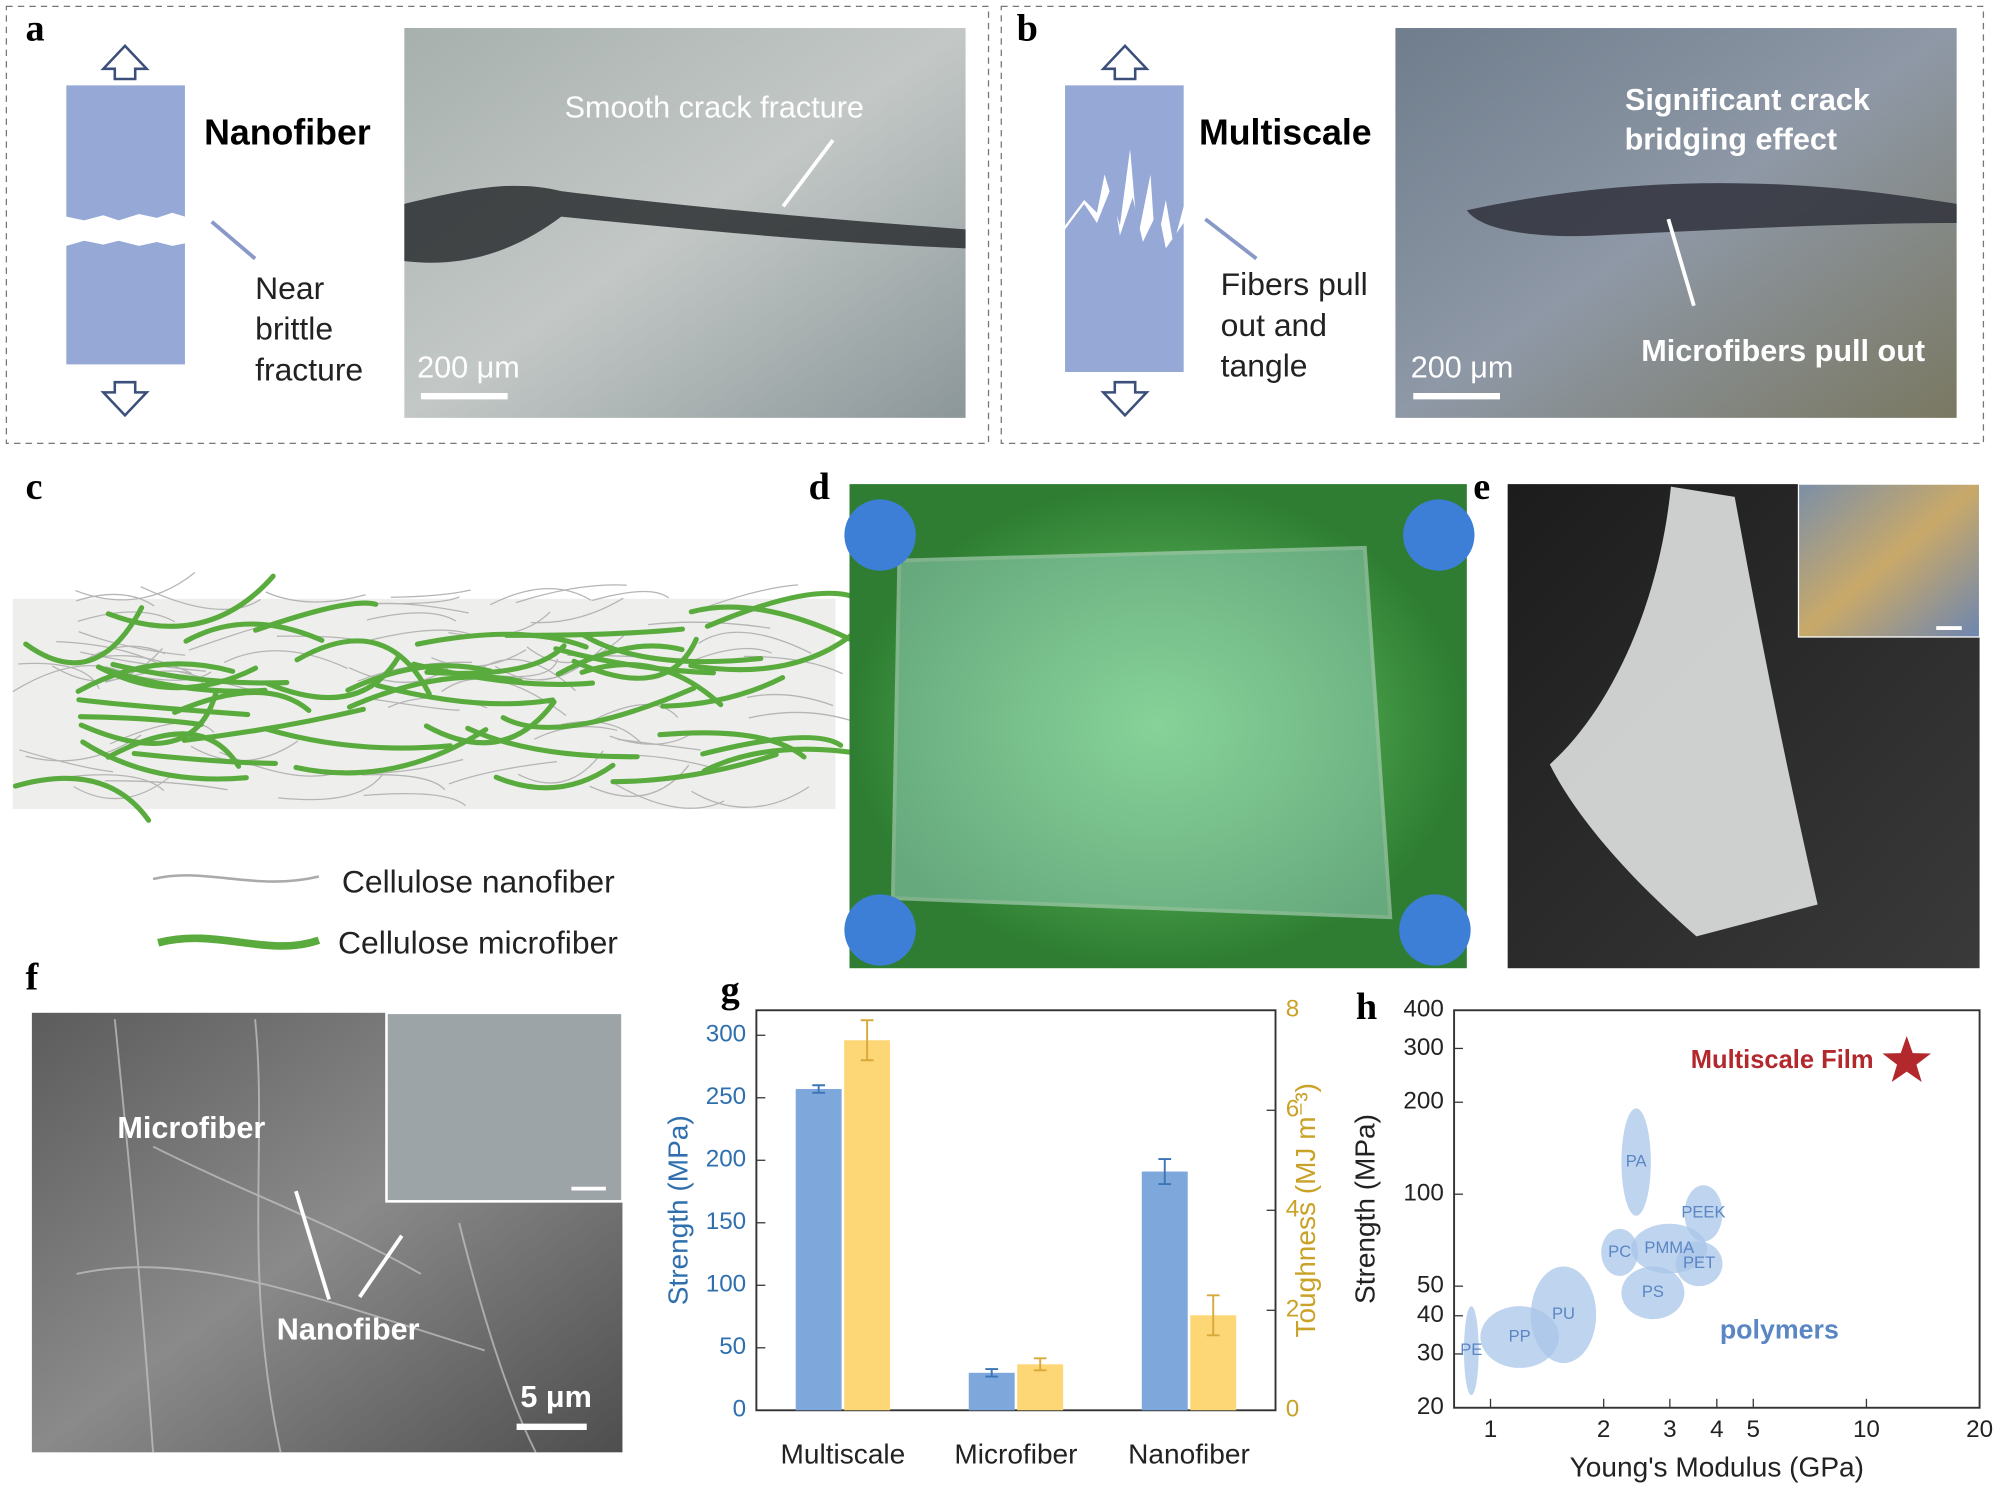 This screenshot has width=2000, height=1488. I want to click on y-tick-label: 300, so click(726, 1034).